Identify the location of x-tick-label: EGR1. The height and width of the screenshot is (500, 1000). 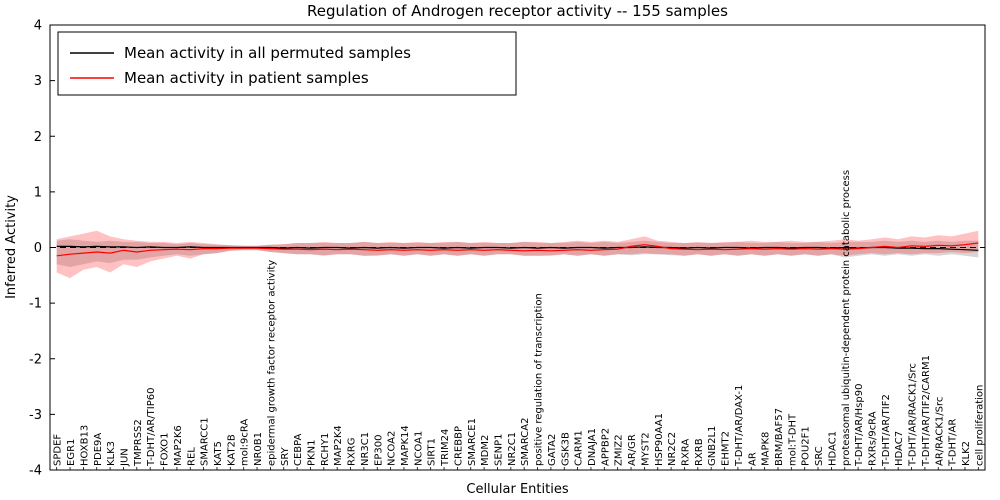
(71, 452).